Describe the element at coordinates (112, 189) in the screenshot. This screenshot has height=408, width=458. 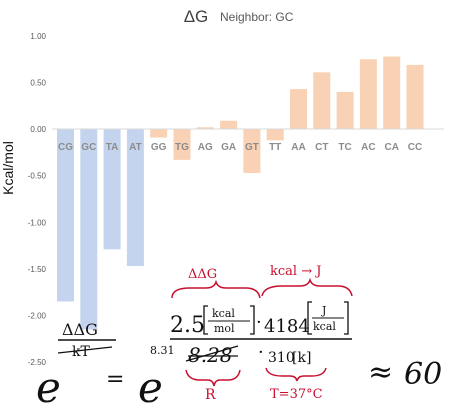
I see `bar-ta` at that location.